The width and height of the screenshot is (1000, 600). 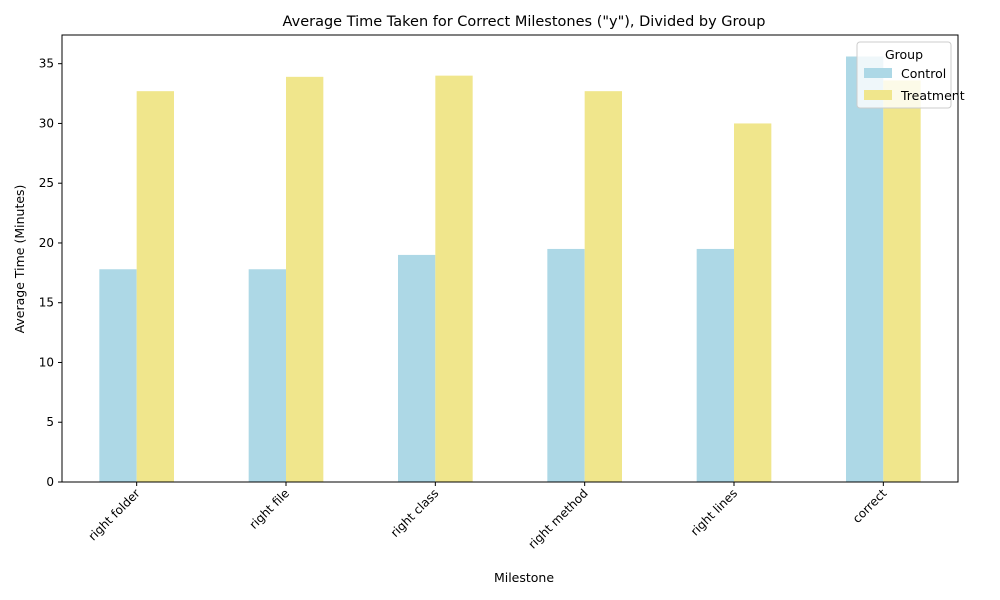 What do you see at coordinates (878, 95) in the screenshot?
I see `legend-swatch-treatment` at bounding box center [878, 95].